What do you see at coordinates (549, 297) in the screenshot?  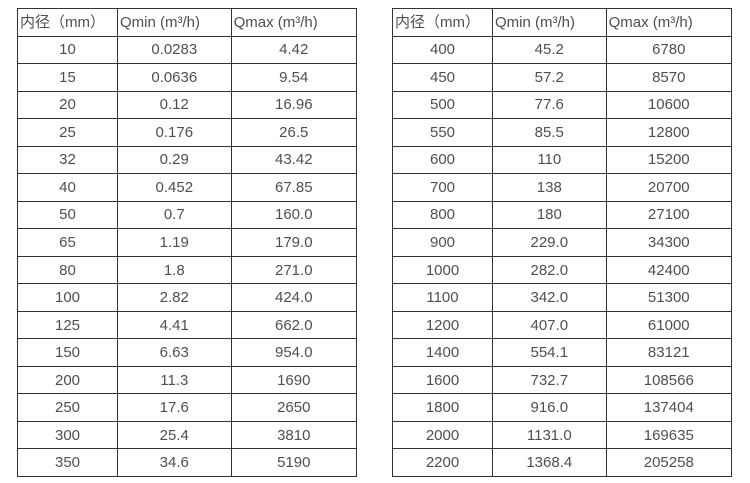 I see `table-cell: 342.0` at bounding box center [549, 297].